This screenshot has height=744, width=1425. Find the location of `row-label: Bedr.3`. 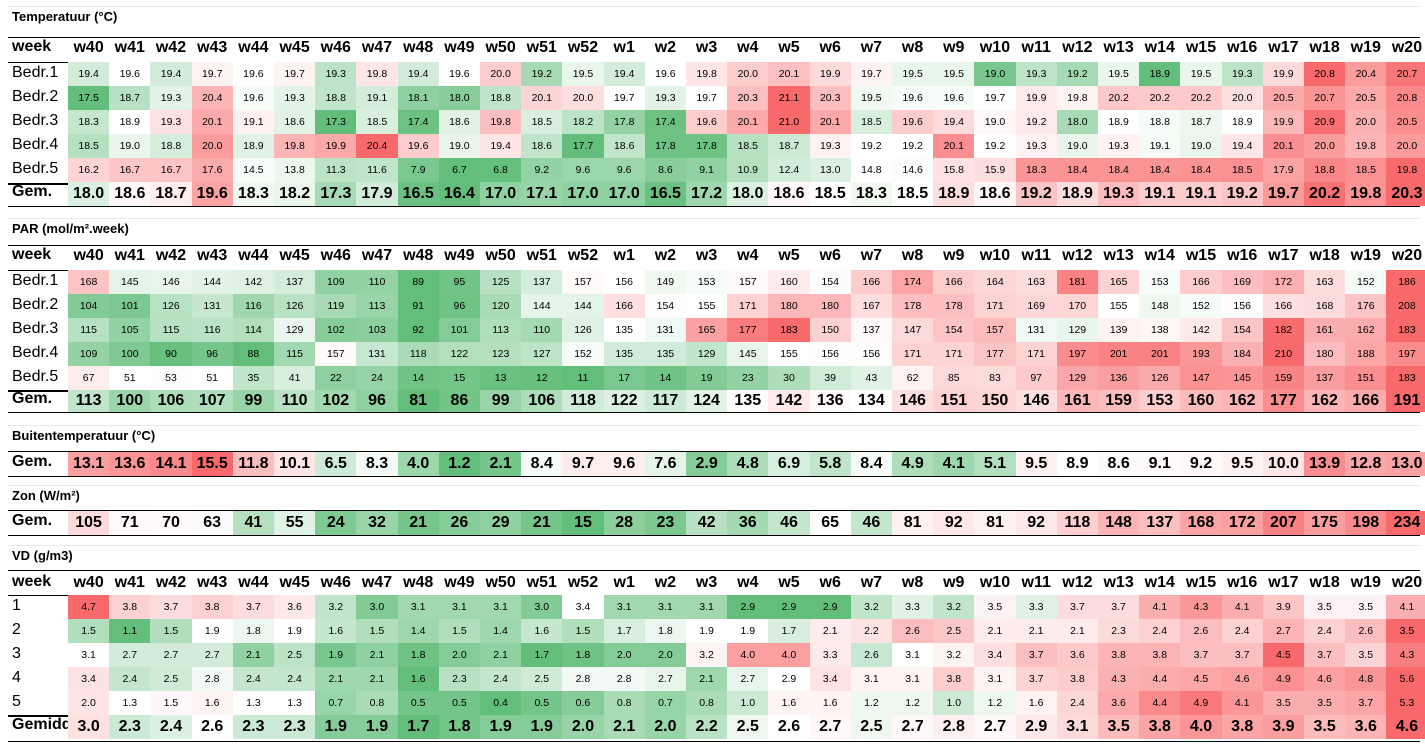

row-label: Bedr.3 is located at coordinates (35, 328).